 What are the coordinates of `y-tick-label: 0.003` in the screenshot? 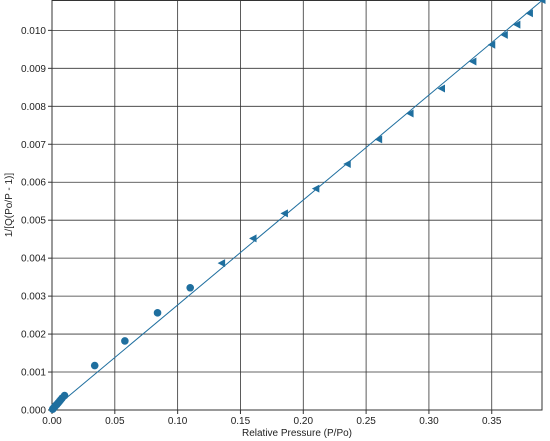 It's located at (33, 297).